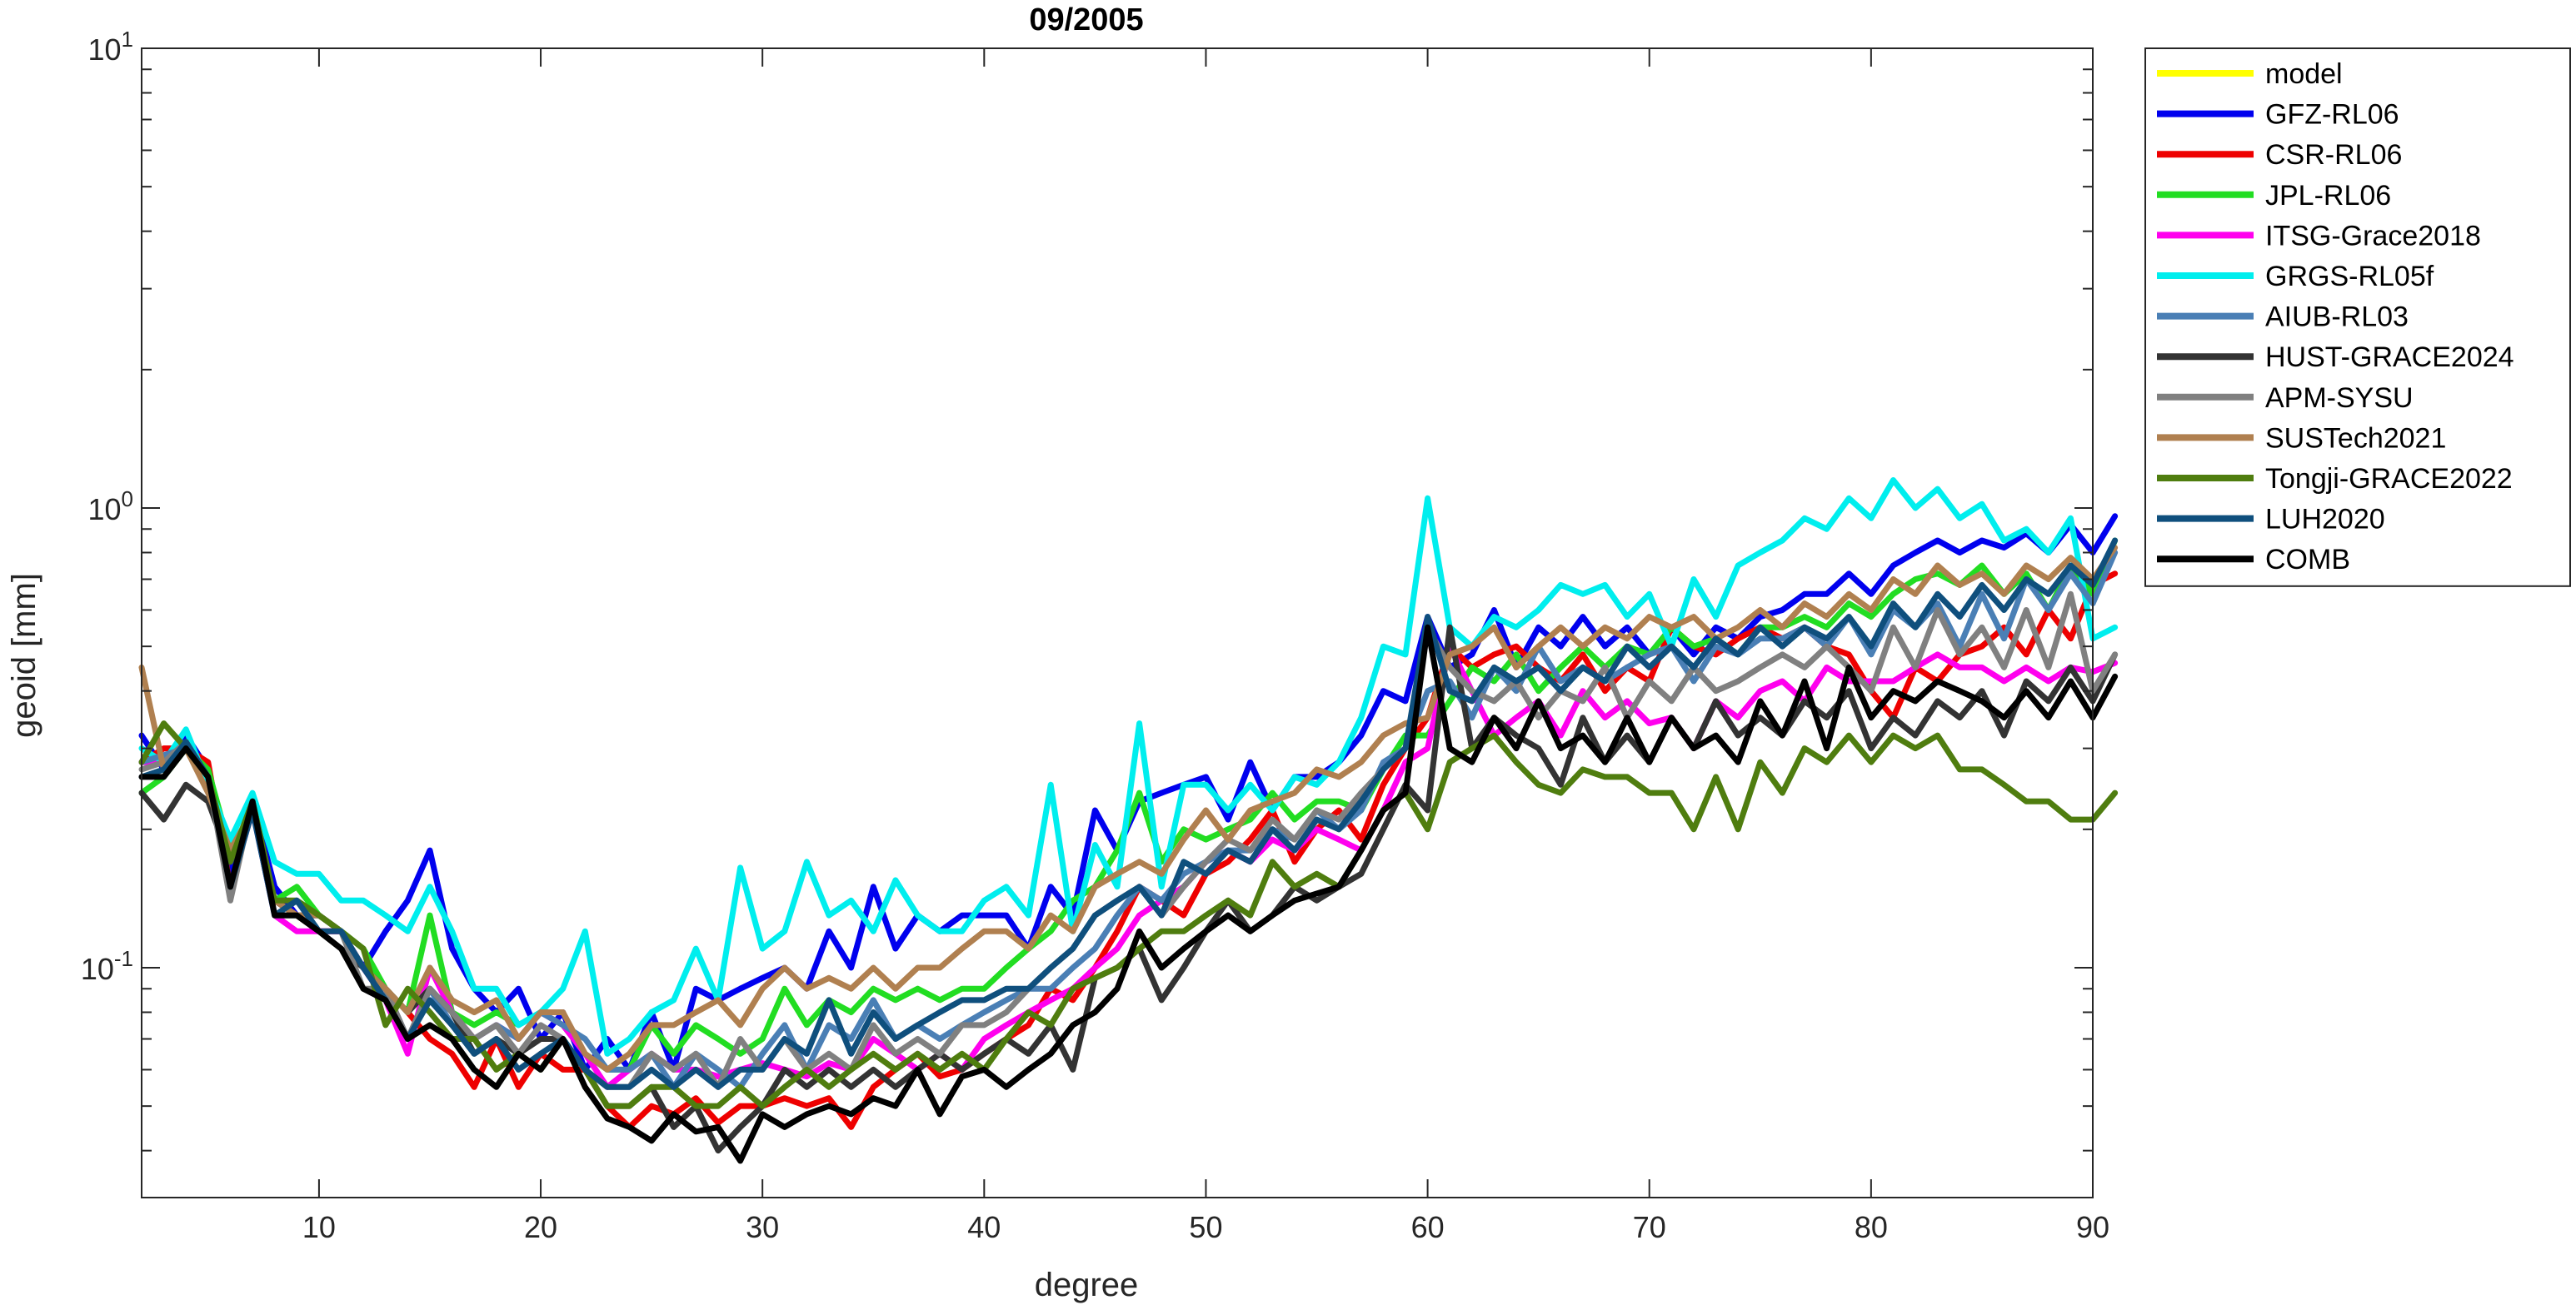 The height and width of the screenshot is (1305, 2576). Describe the element at coordinates (2307, 559) in the screenshot. I see `legend-label: COMB` at that location.